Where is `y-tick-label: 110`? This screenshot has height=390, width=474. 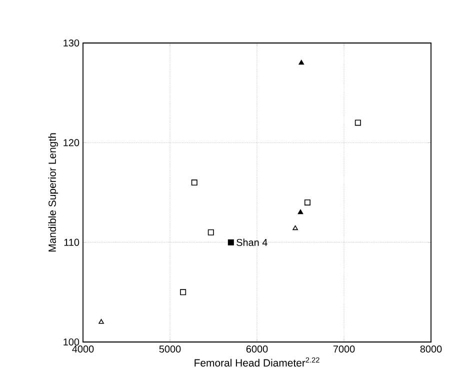
y-tick-label: 110 is located at coordinates (72, 242).